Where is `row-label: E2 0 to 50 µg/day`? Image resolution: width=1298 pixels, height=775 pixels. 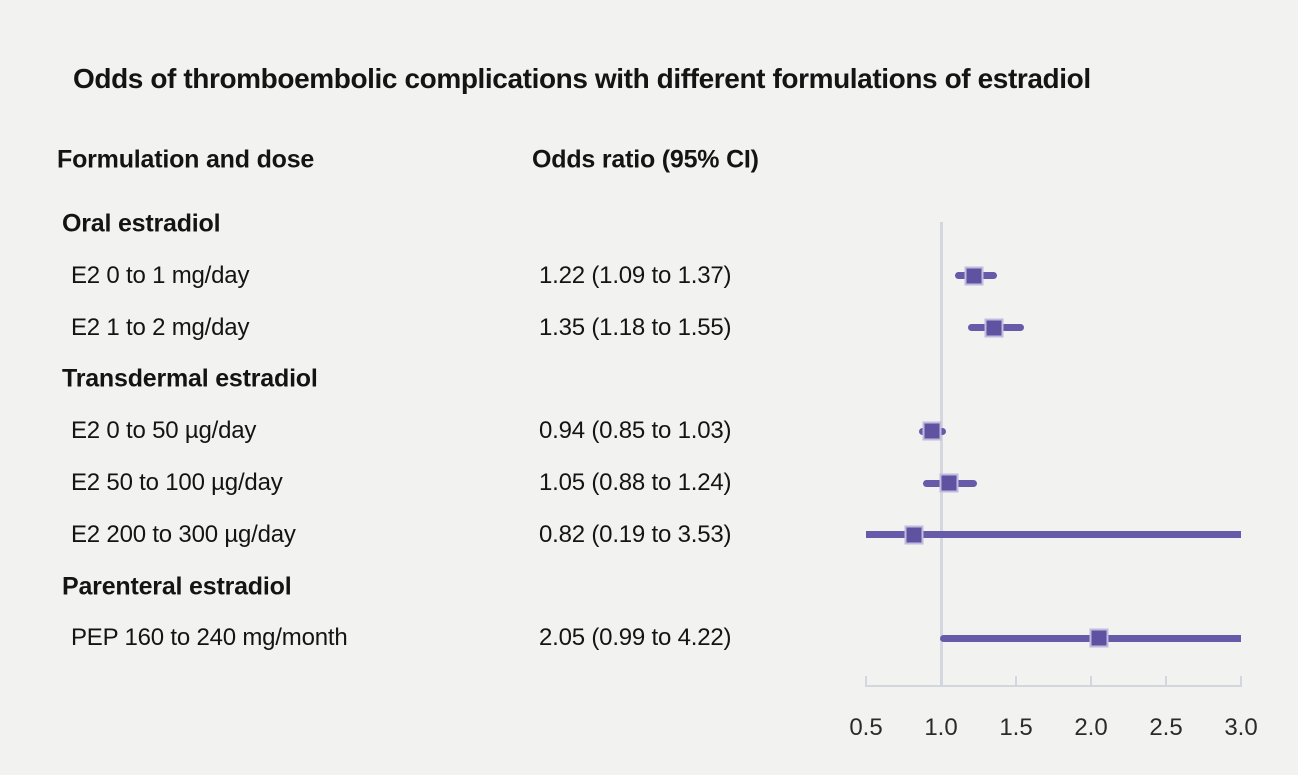 row-label: E2 0 to 50 µg/day is located at coordinates (164, 431).